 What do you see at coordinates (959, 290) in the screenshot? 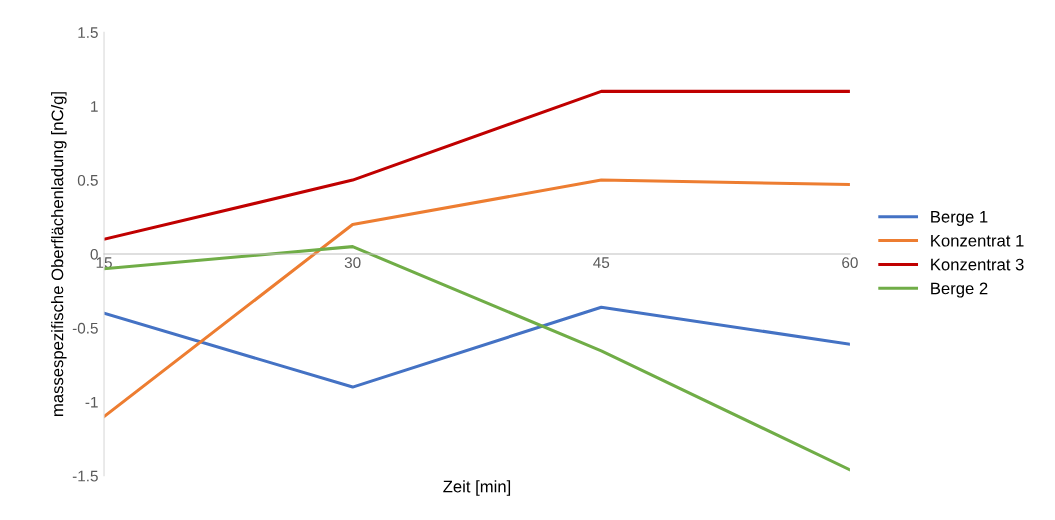
I see `legend-label: Berge 2` at bounding box center [959, 290].